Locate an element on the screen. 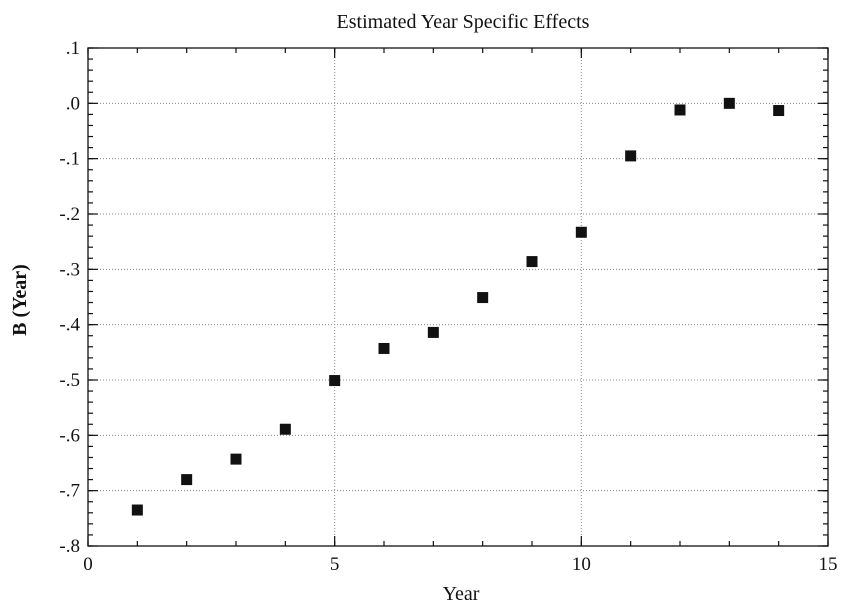 The width and height of the screenshot is (844, 605). y-tick-label: -.4 is located at coordinates (69, 325).